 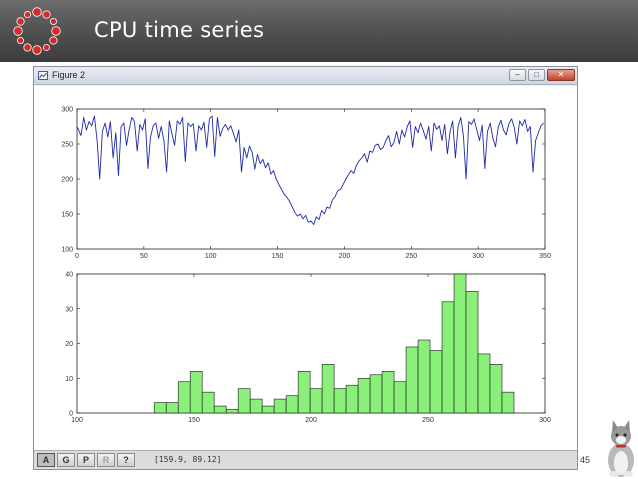 I want to click on maximize-button: □, so click(x=536, y=75).